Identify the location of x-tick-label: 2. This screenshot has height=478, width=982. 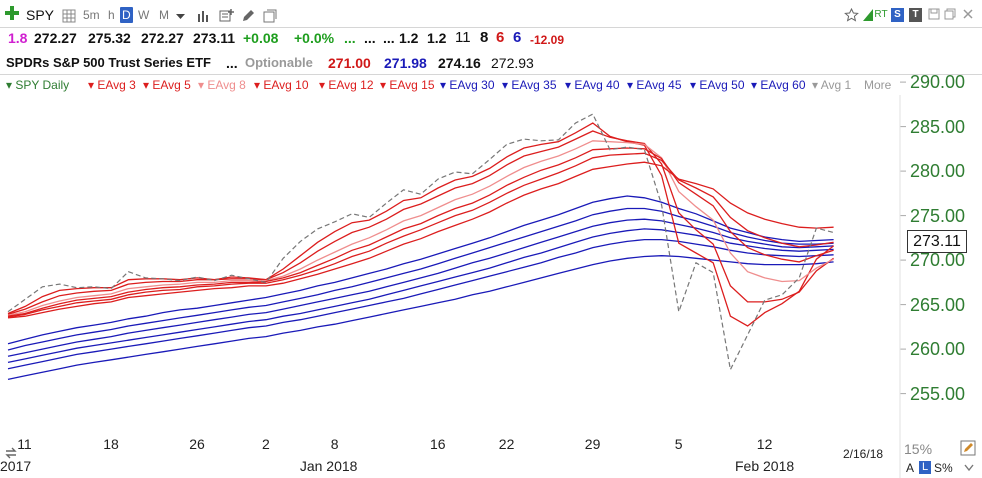
(266, 444).